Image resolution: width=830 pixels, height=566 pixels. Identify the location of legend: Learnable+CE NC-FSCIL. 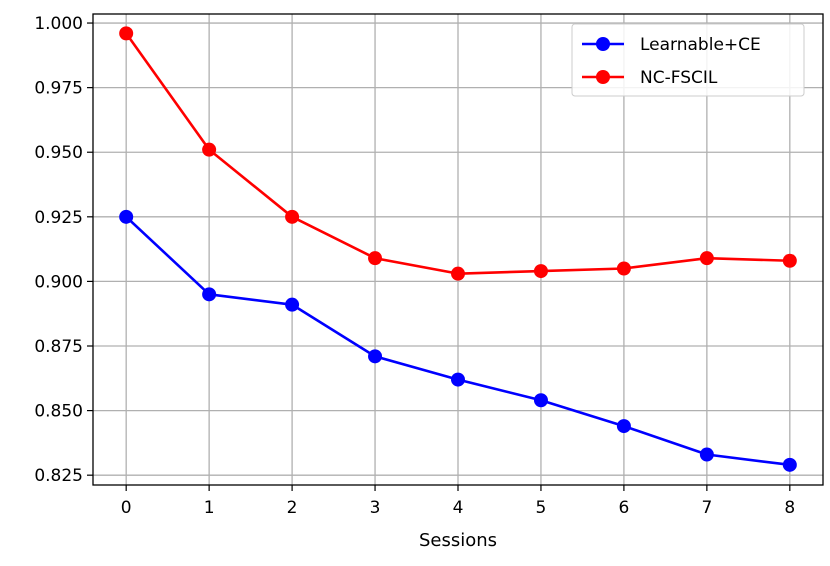
(688, 60).